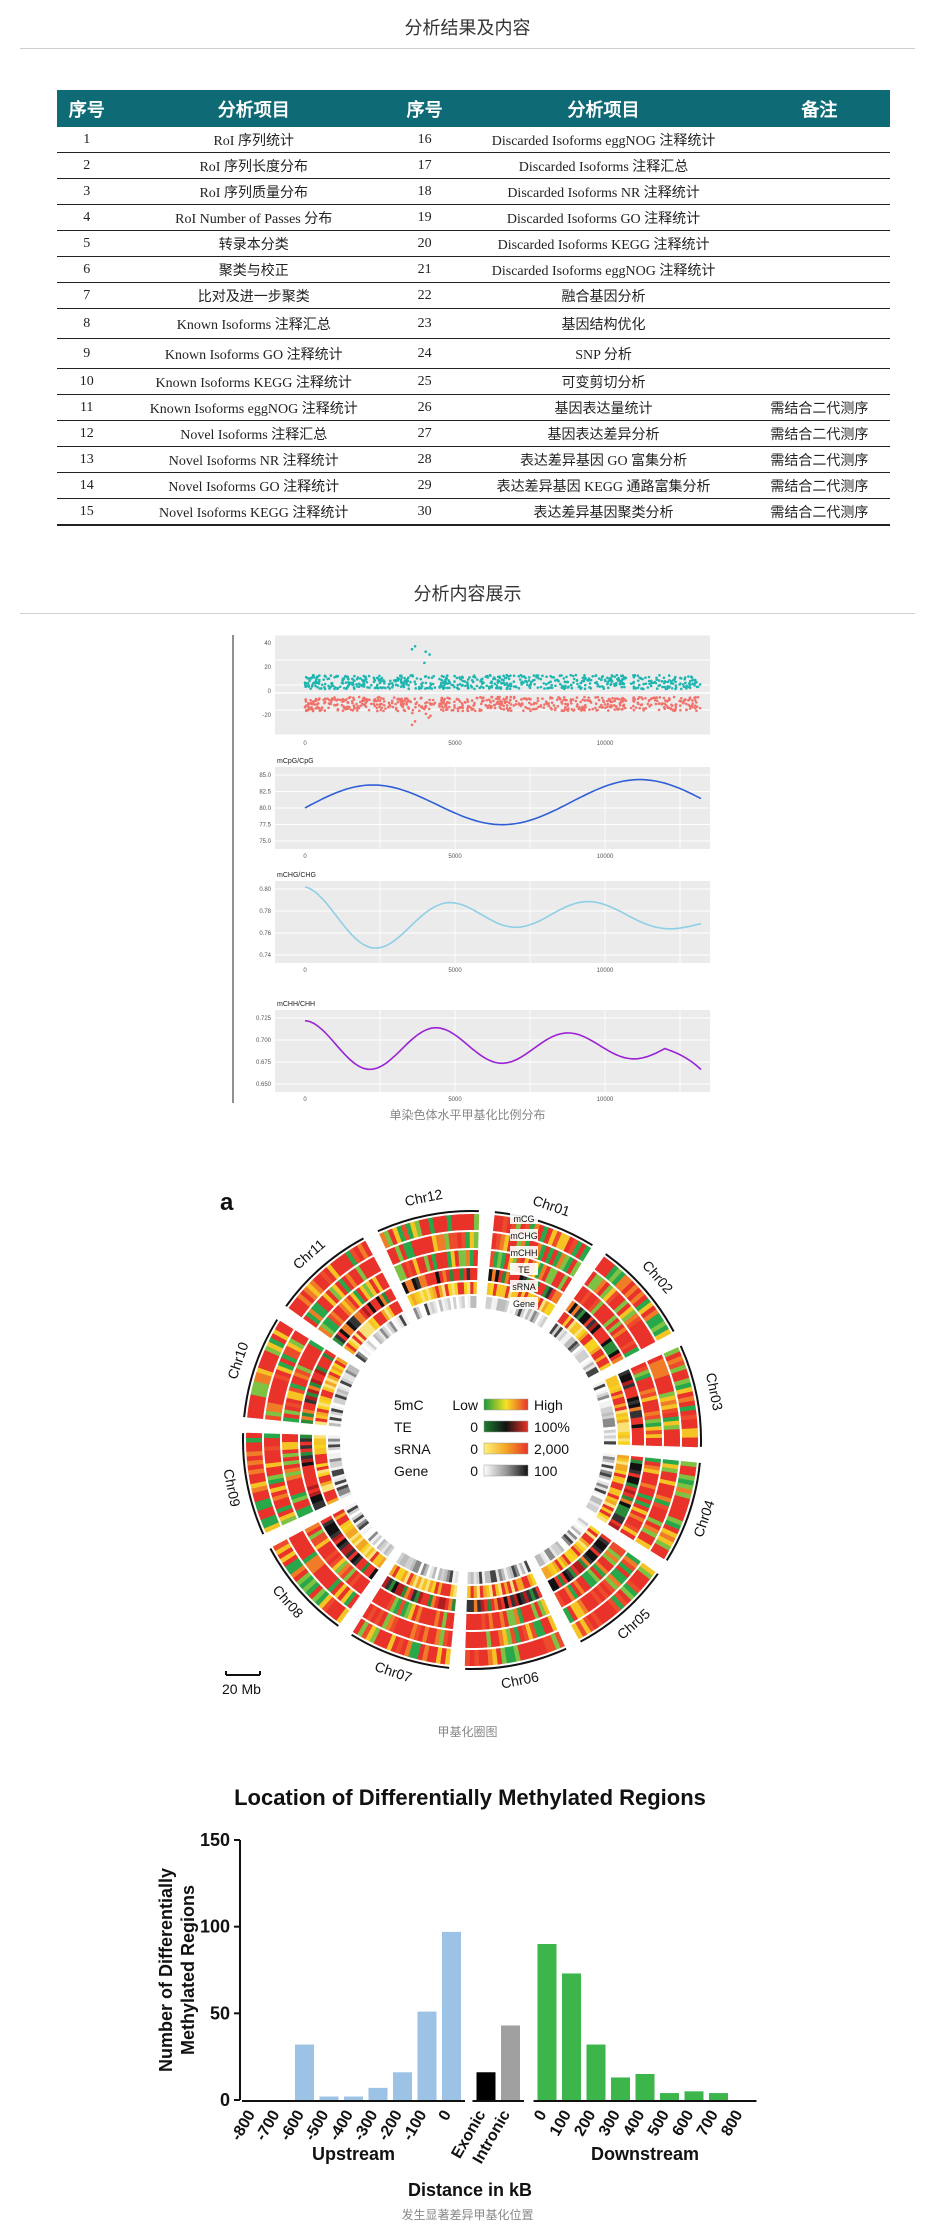 The image size is (935, 2224). What do you see at coordinates (506, 1404) in the screenshot?
I see `legend-gradient` at bounding box center [506, 1404].